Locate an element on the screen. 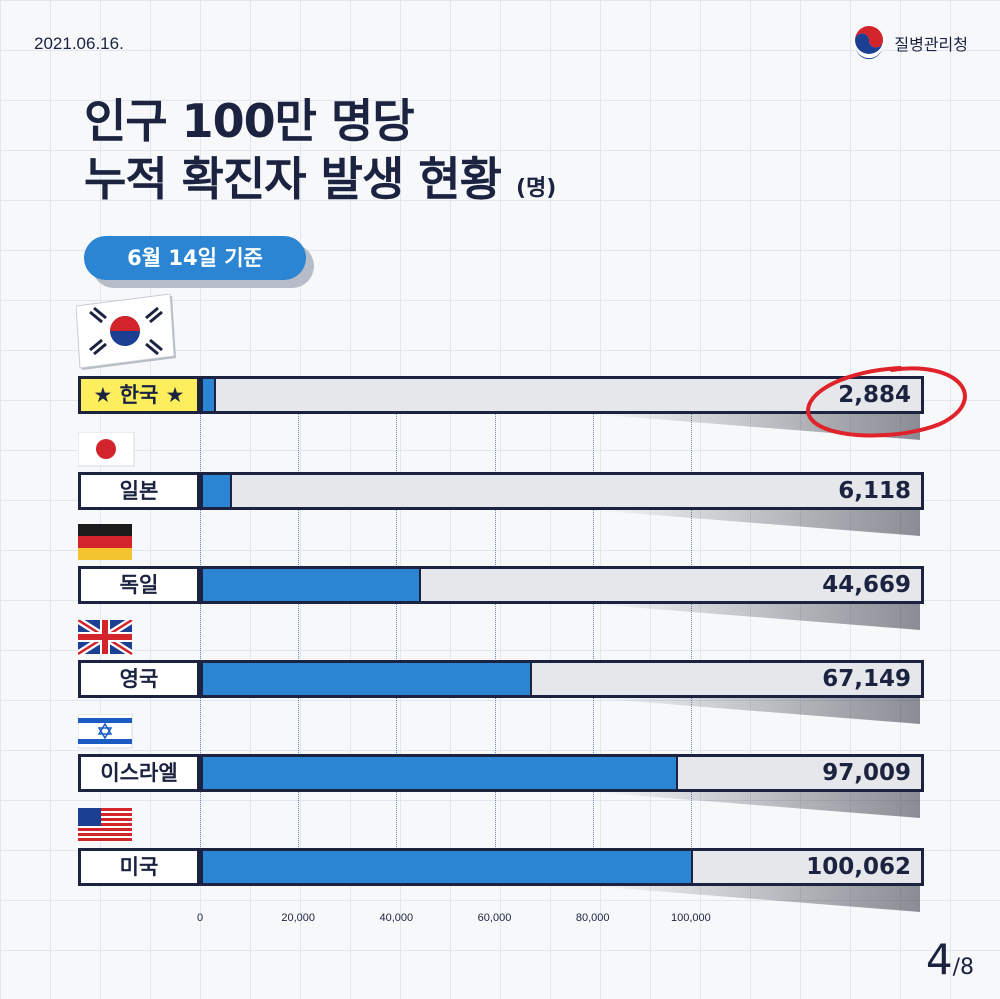 The image size is (1000, 999). value-label: 67,149 is located at coordinates (866, 679).